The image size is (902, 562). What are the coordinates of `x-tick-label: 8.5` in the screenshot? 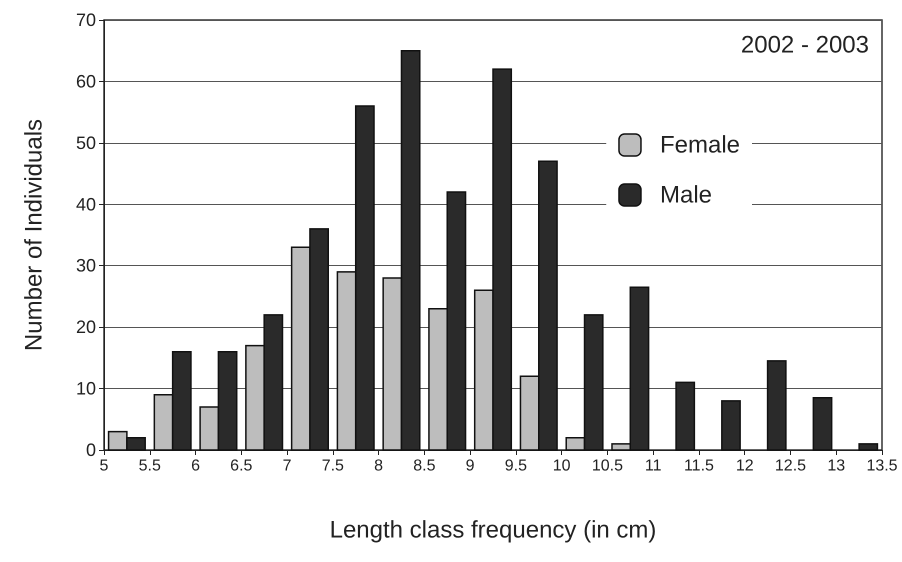 It's located at (424, 466).